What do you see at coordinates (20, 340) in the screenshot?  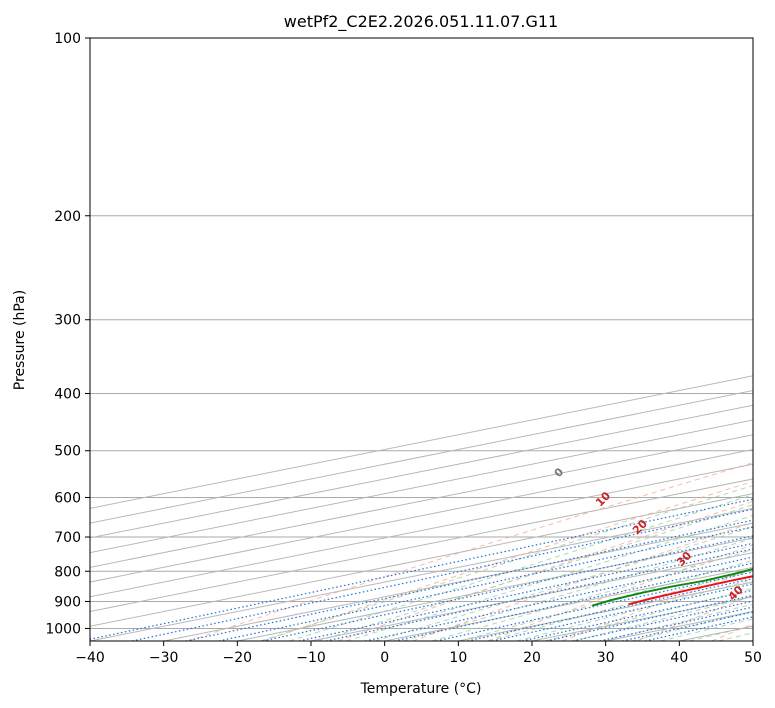 I see `y-axis-label: Pressure (hPa)` at bounding box center [20, 340].